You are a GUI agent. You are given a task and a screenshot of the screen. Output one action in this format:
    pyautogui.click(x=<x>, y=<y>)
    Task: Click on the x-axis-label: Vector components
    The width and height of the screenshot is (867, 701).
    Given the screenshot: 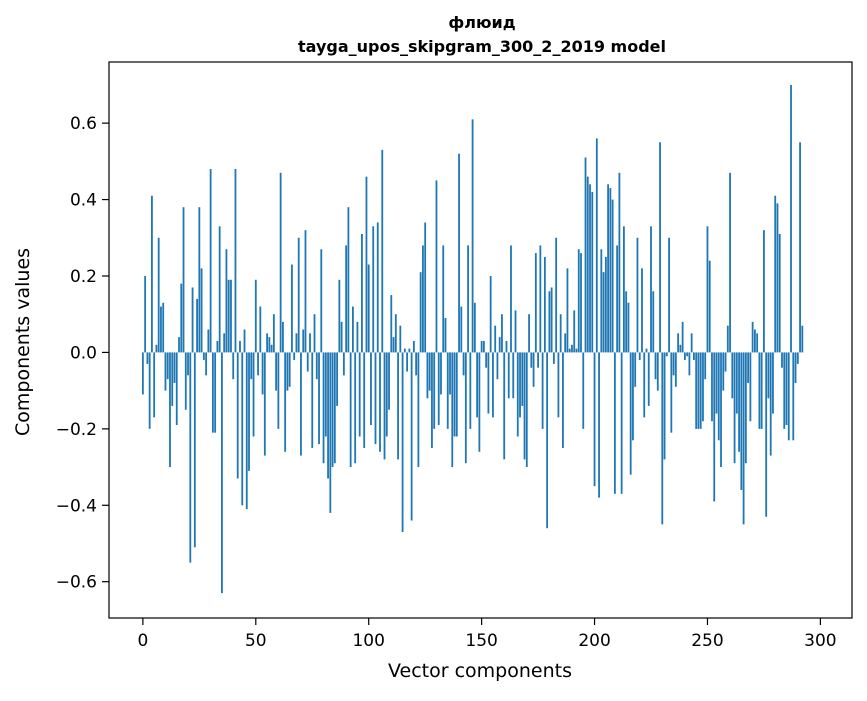 What is the action you would take?
    pyautogui.click(x=480, y=671)
    